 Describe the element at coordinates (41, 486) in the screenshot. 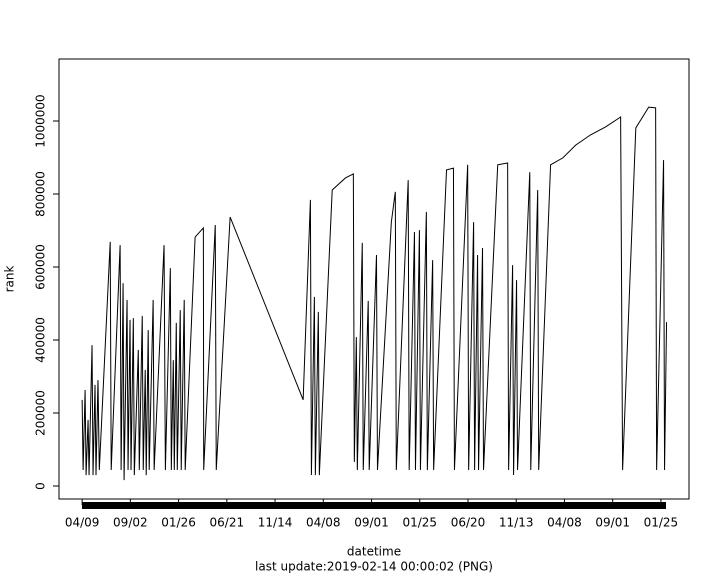

I see `y-tick-label: 0` at that location.